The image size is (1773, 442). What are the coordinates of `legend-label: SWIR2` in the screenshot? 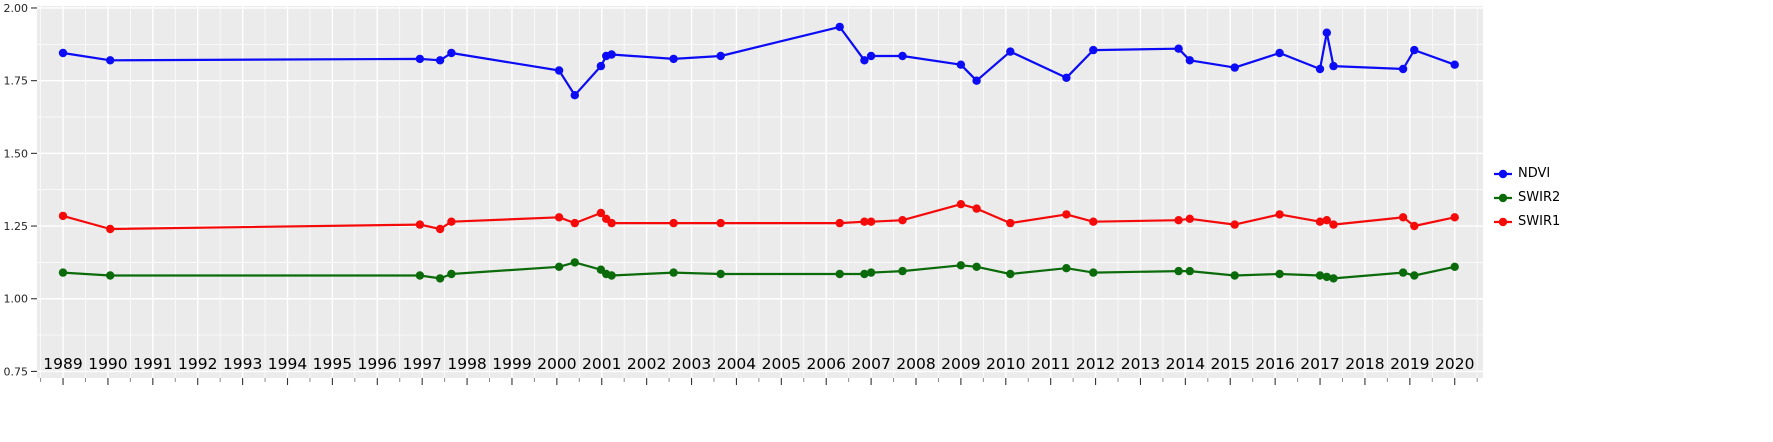 It's located at (1539, 197).